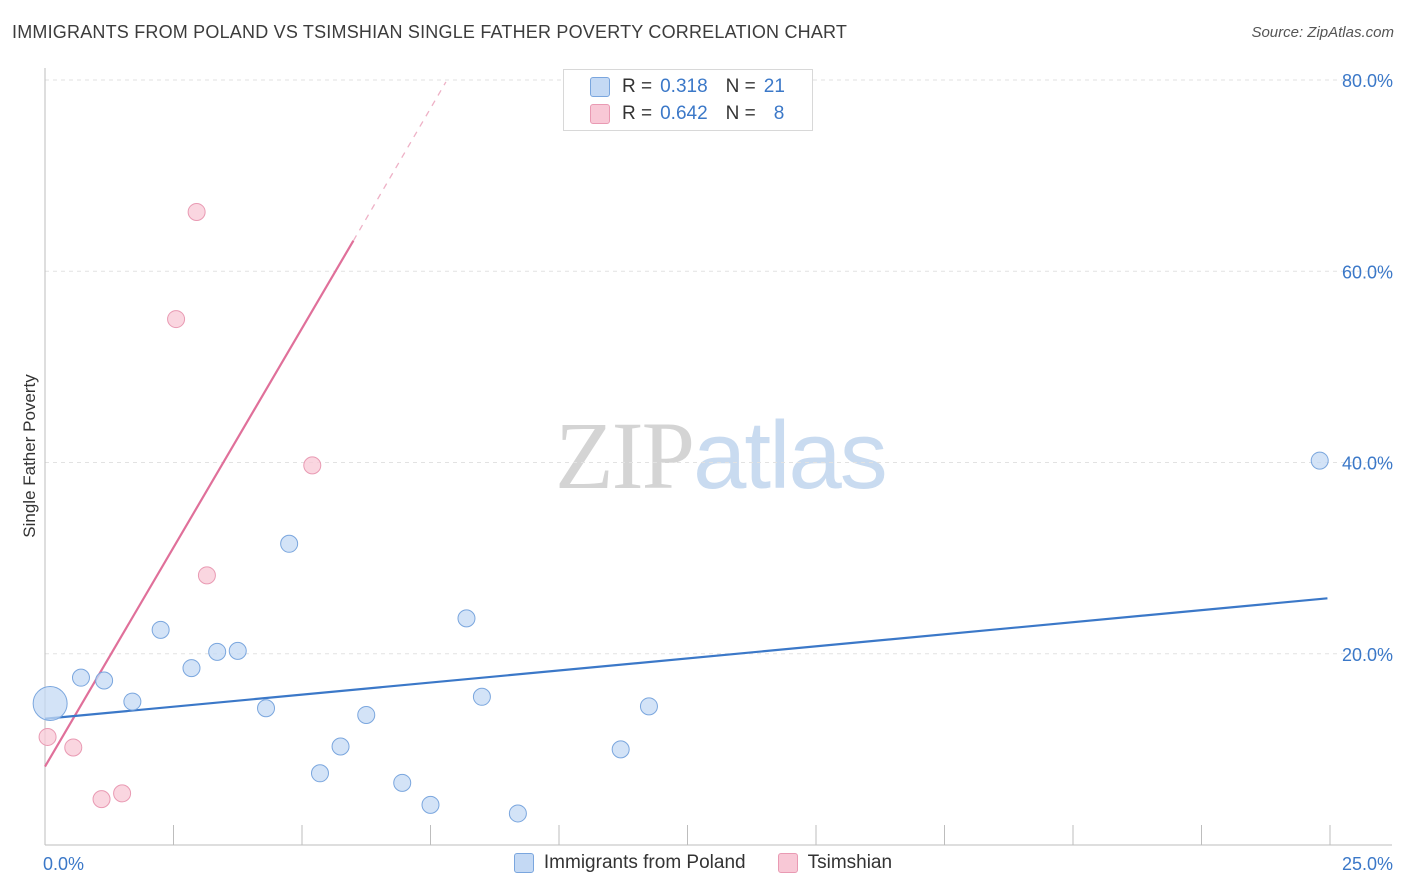 This screenshot has height=892, width=1406. What do you see at coordinates (1367, 272) in the screenshot?
I see `y-tick-label: 60.0%` at bounding box center [1367, 272].